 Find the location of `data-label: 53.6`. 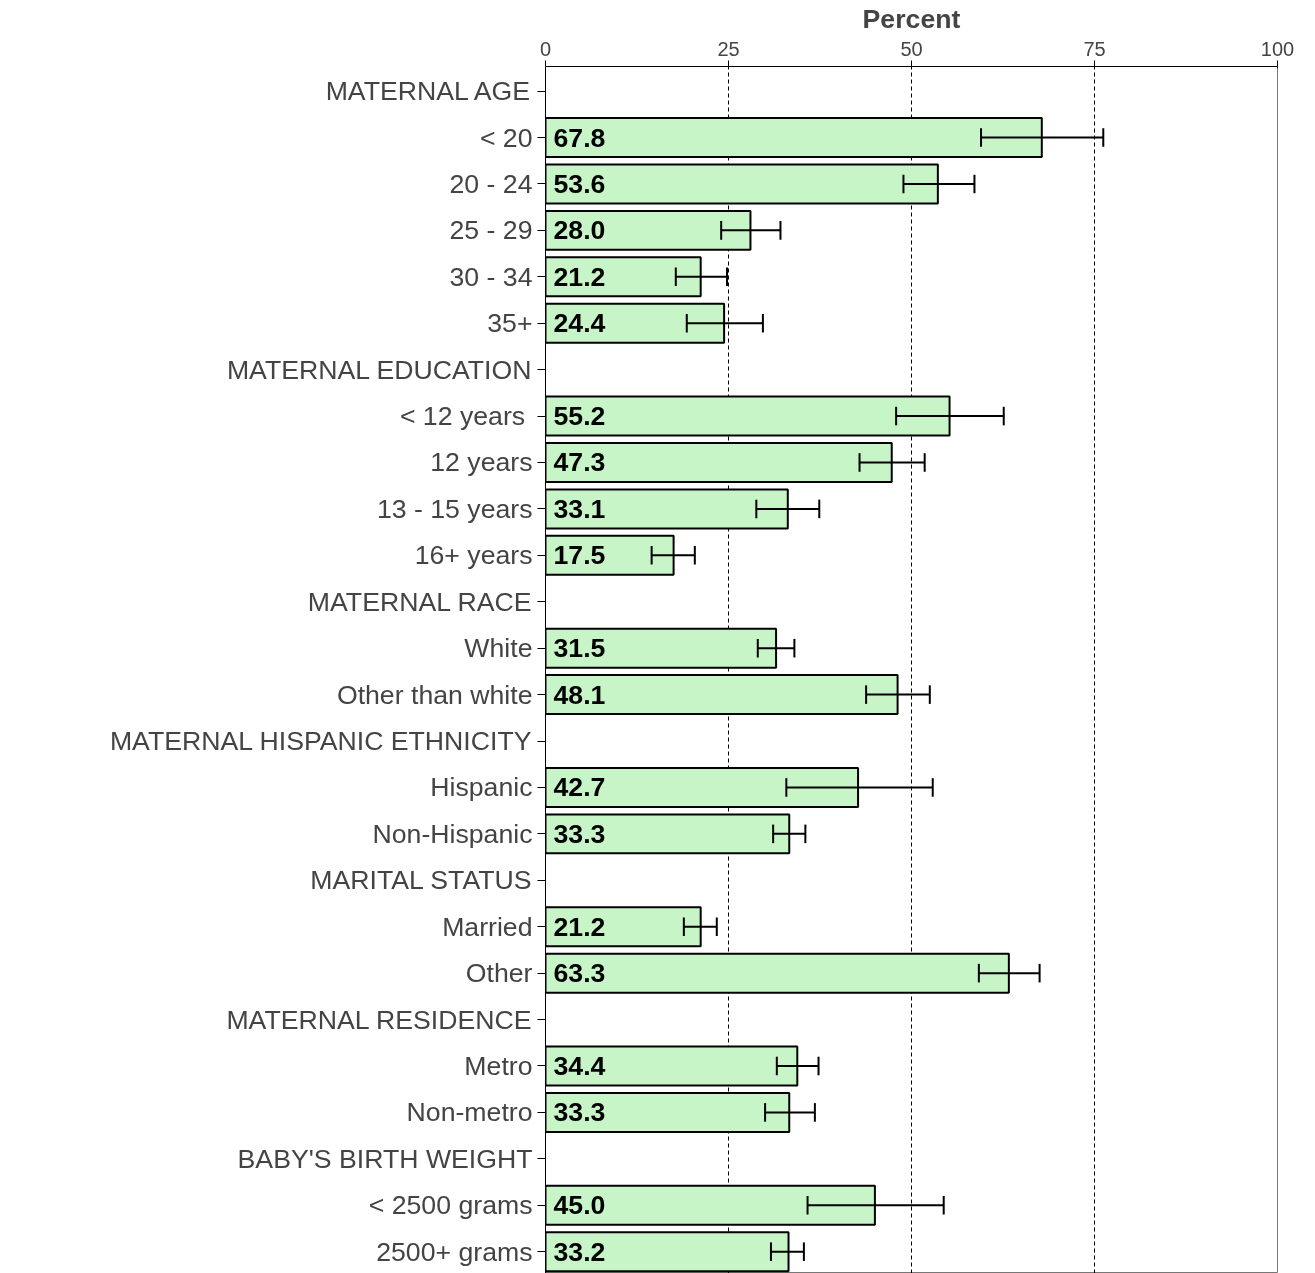

data-label: 53.6 is located at coordinates (579, 183).